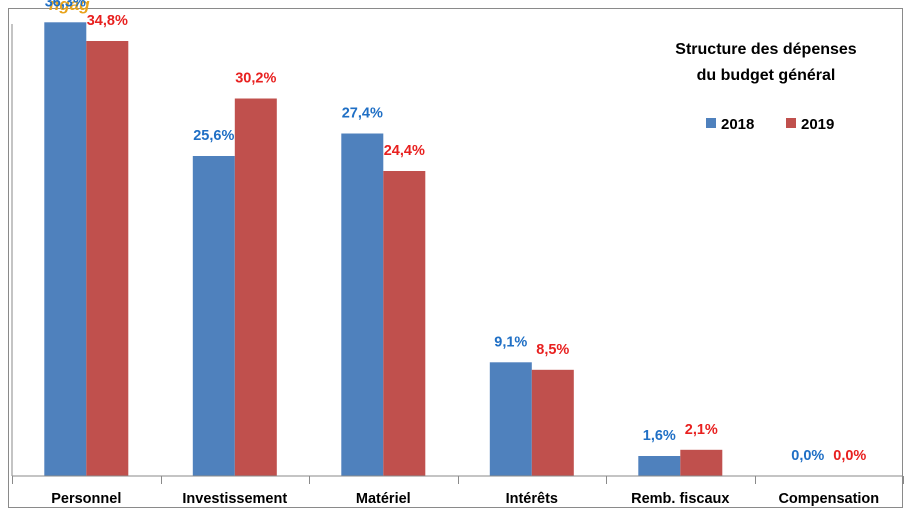 This screenshot has width=907, height=512. Describe the element at coordinates (711, 123) in the screenshot. I see `legend-swatch-2018` at that location.